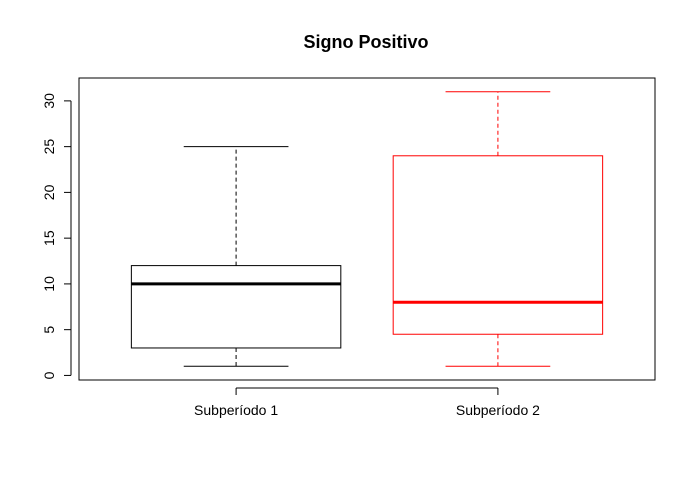 Image resolution: width=696 pixels, height=483 pixels. Describe the element at coordinates (49, 330) in the screenshot. I see `y-tick-label: 5` at that location.